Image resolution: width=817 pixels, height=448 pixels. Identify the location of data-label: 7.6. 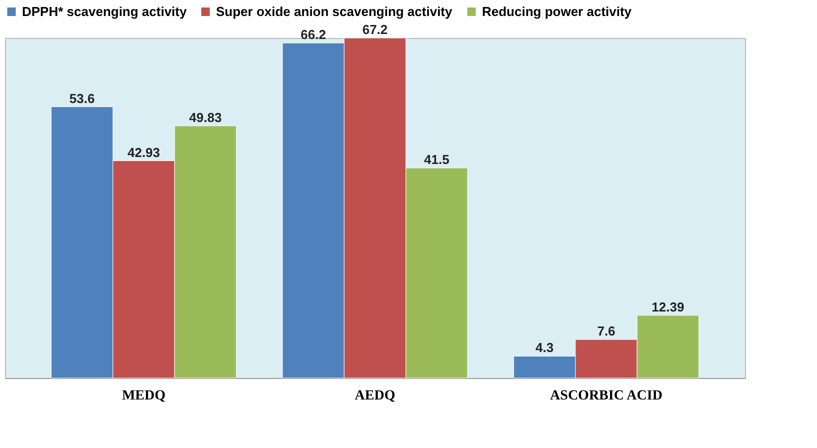
(606, 331).